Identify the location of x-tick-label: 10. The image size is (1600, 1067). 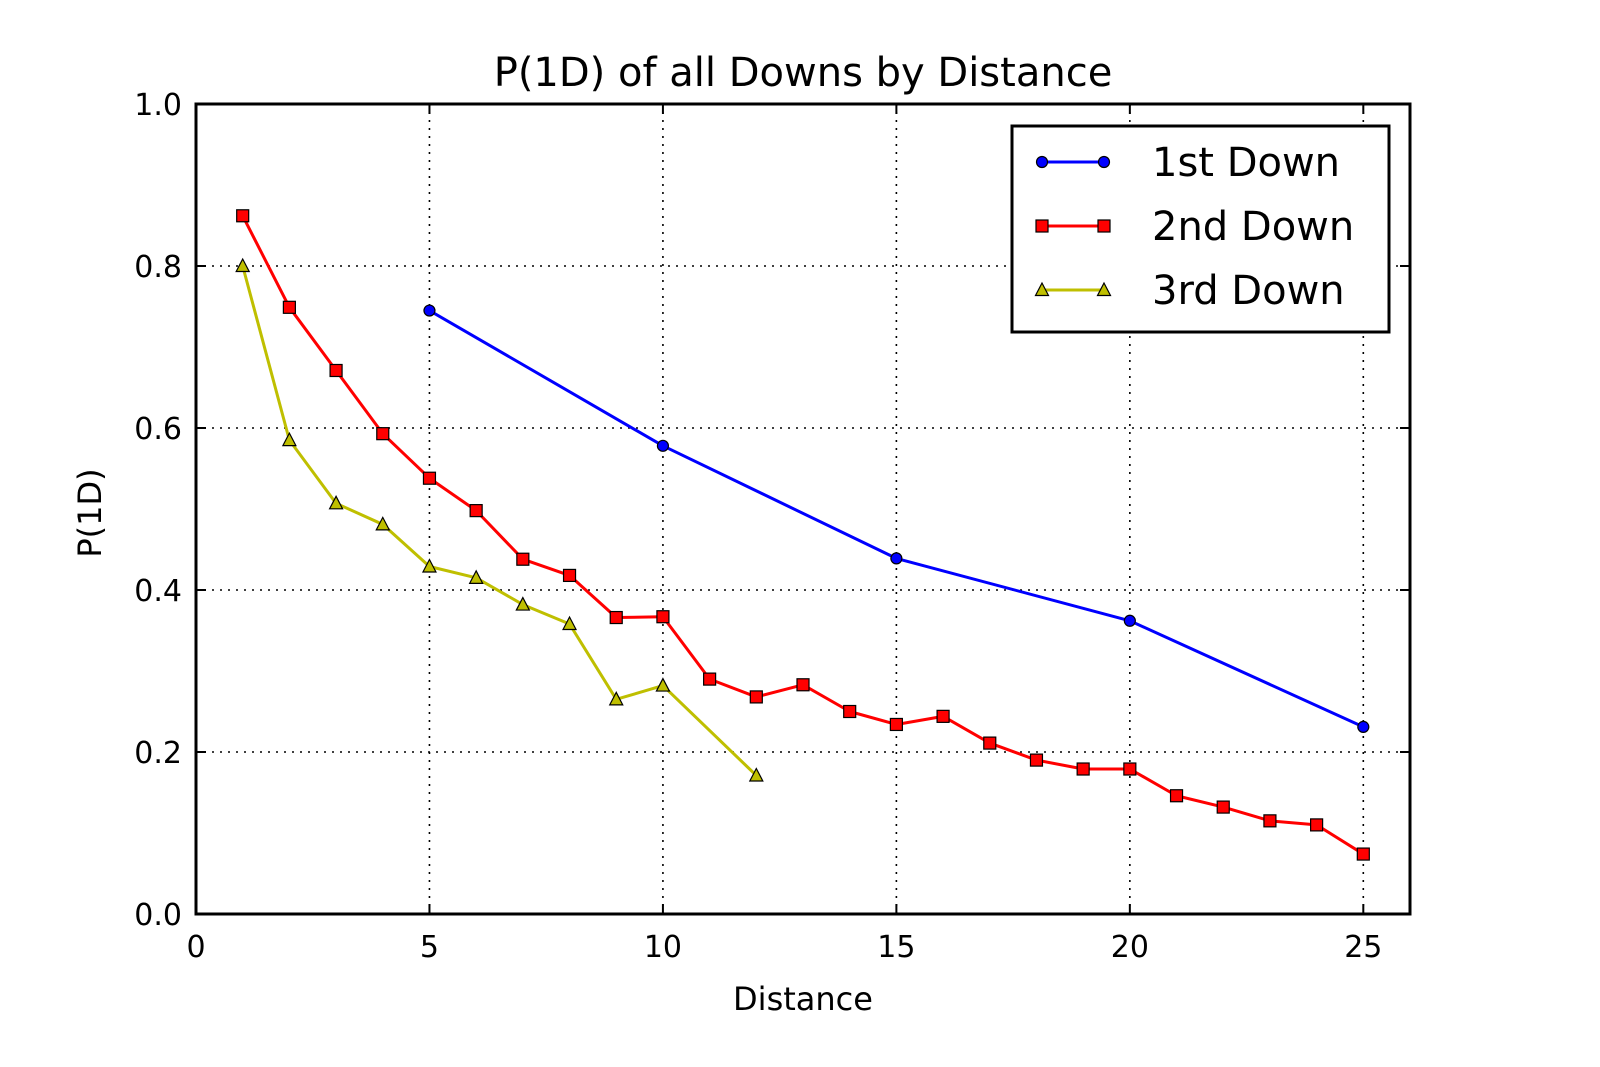
(663, 947).